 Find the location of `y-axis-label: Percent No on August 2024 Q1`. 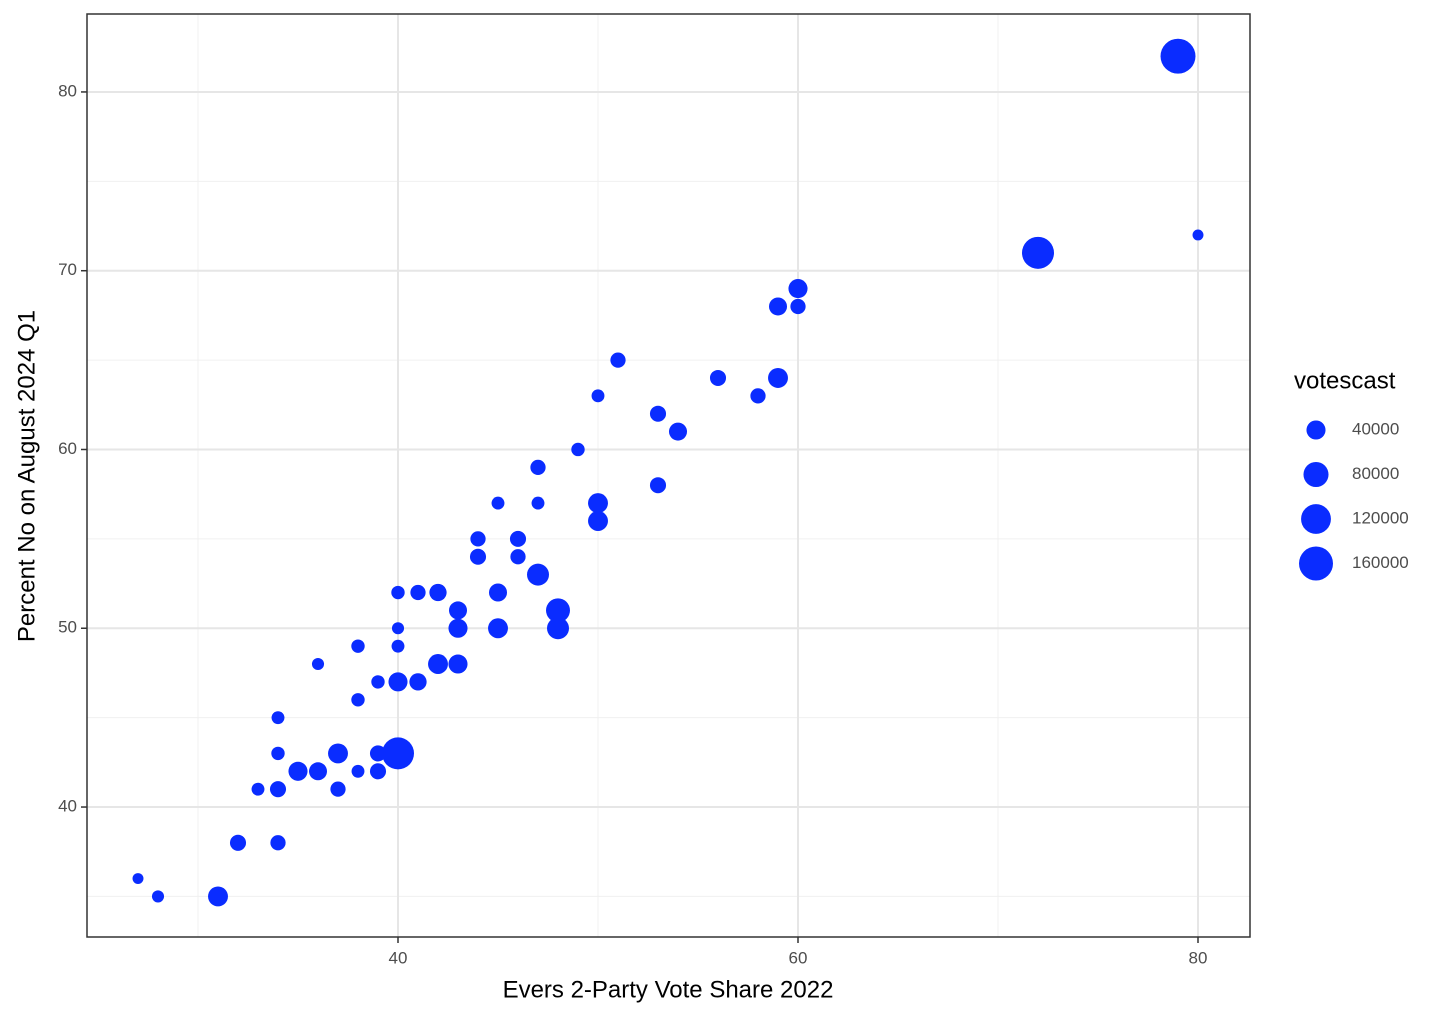

y-axis-label: Percent No on August 2024 Q1 is located at coordinates (26, 476).